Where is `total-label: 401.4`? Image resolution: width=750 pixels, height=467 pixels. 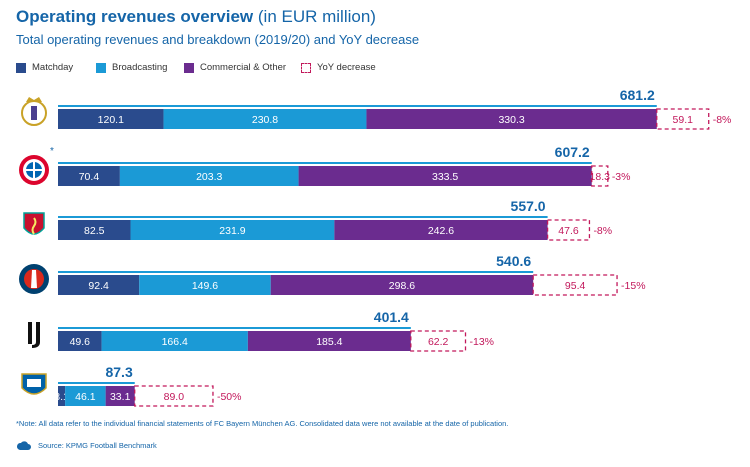 total-label: 401.4 is located at coordinates (391, 317).